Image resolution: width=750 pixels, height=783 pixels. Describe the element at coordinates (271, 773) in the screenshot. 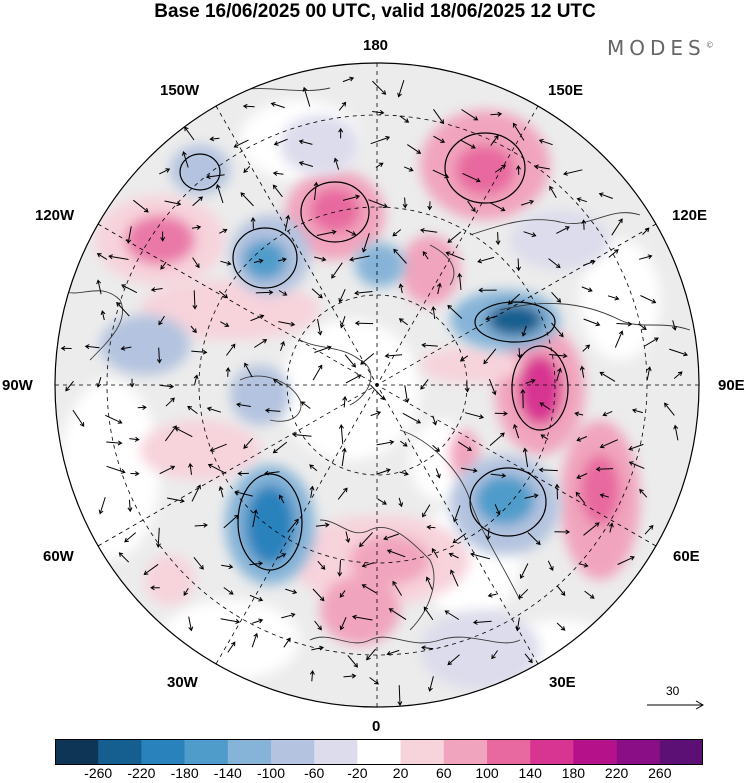

I see `colorbar-tick-label: -100` at that location.